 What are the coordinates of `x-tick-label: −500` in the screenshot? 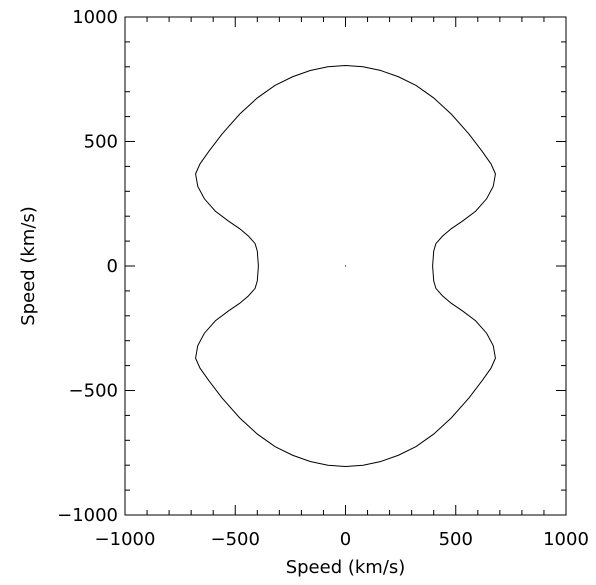 It's located at (235, 539).